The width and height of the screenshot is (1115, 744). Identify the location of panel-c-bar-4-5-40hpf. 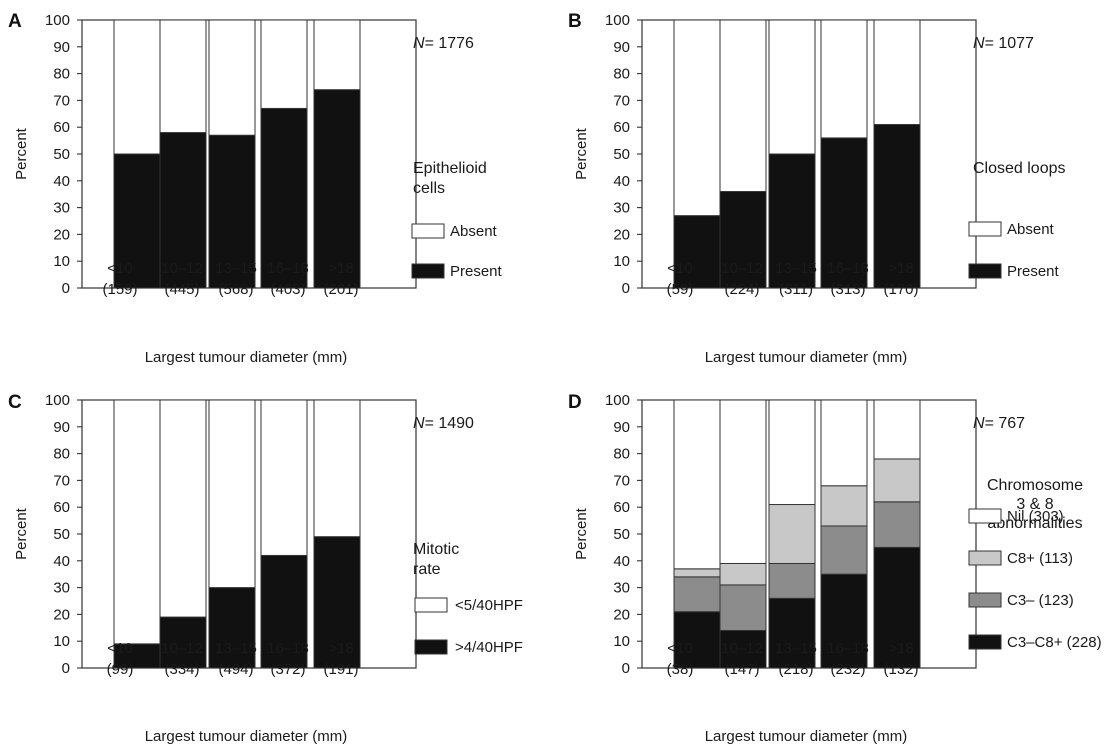
(284, 477).